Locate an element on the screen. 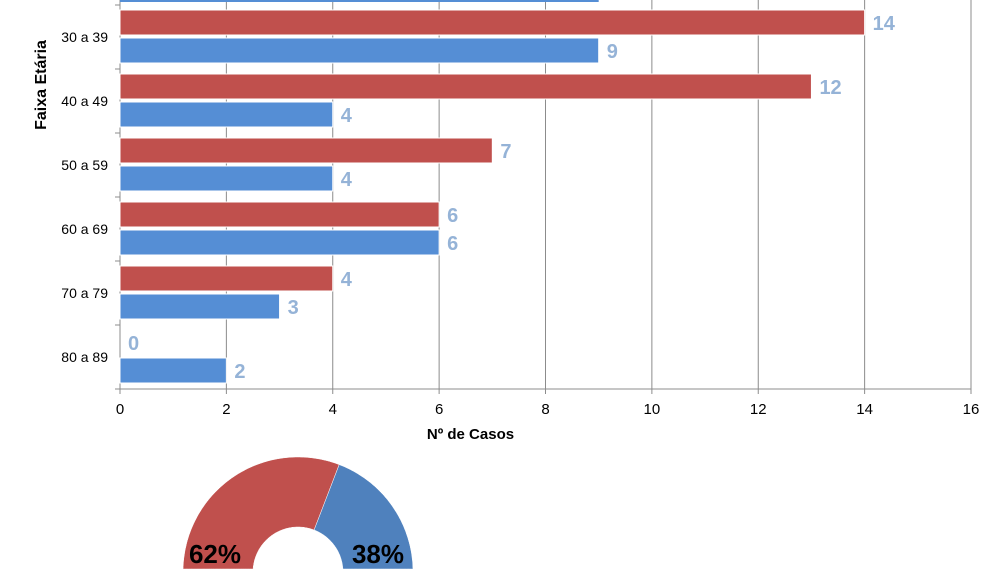 Image resolution: width=1008 pixels, height=570 pixels. x-tick-label: 14 is located at coordinates (864, 409).